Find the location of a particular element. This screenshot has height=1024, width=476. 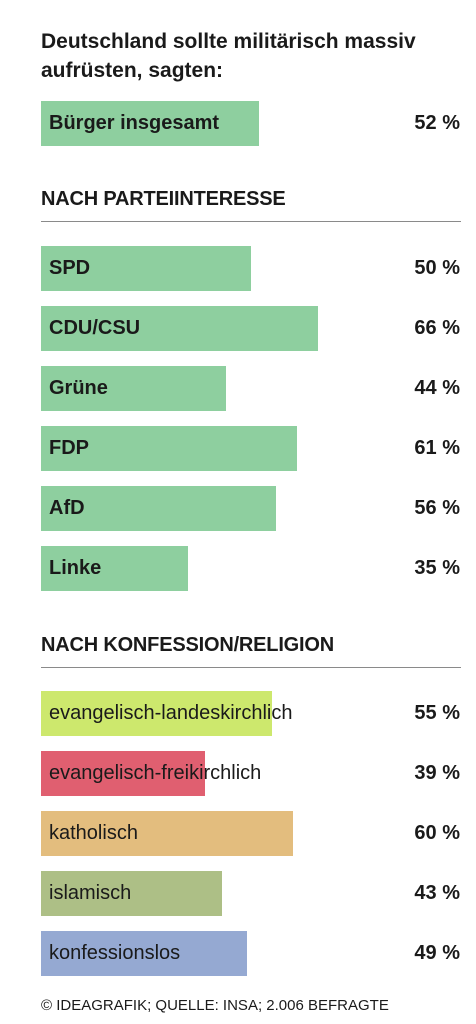

bar-label: Grüne is located at coordinates (78, 388).